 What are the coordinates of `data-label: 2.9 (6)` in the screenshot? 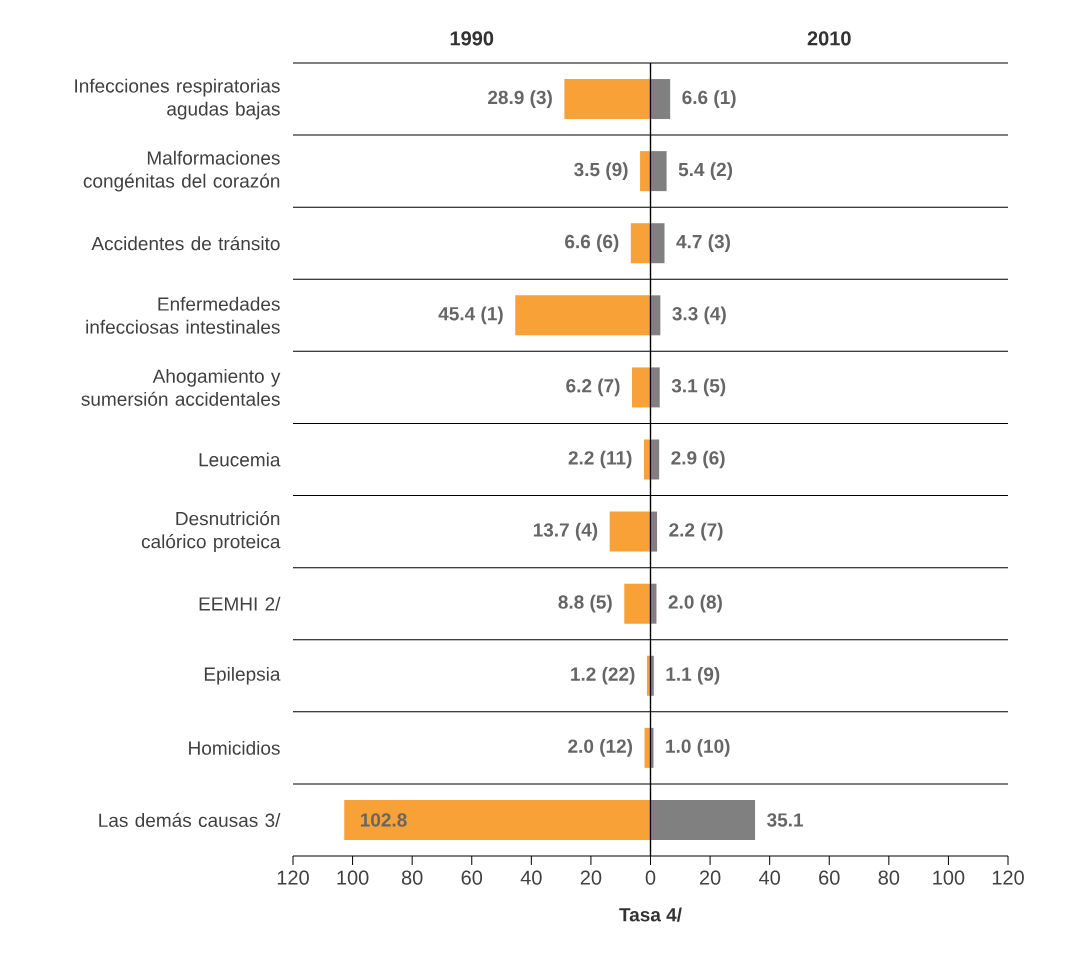 It's located at (698, 459).